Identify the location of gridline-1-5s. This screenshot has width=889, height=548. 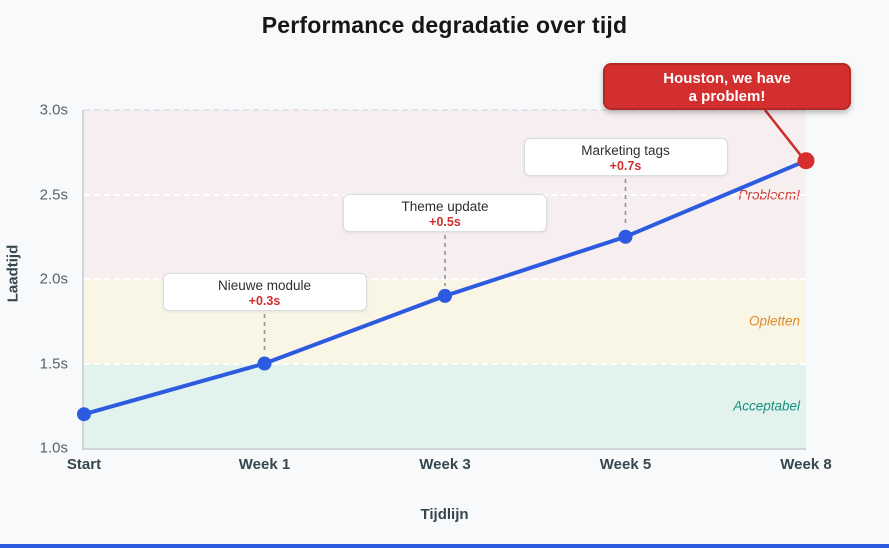
(445, 363).